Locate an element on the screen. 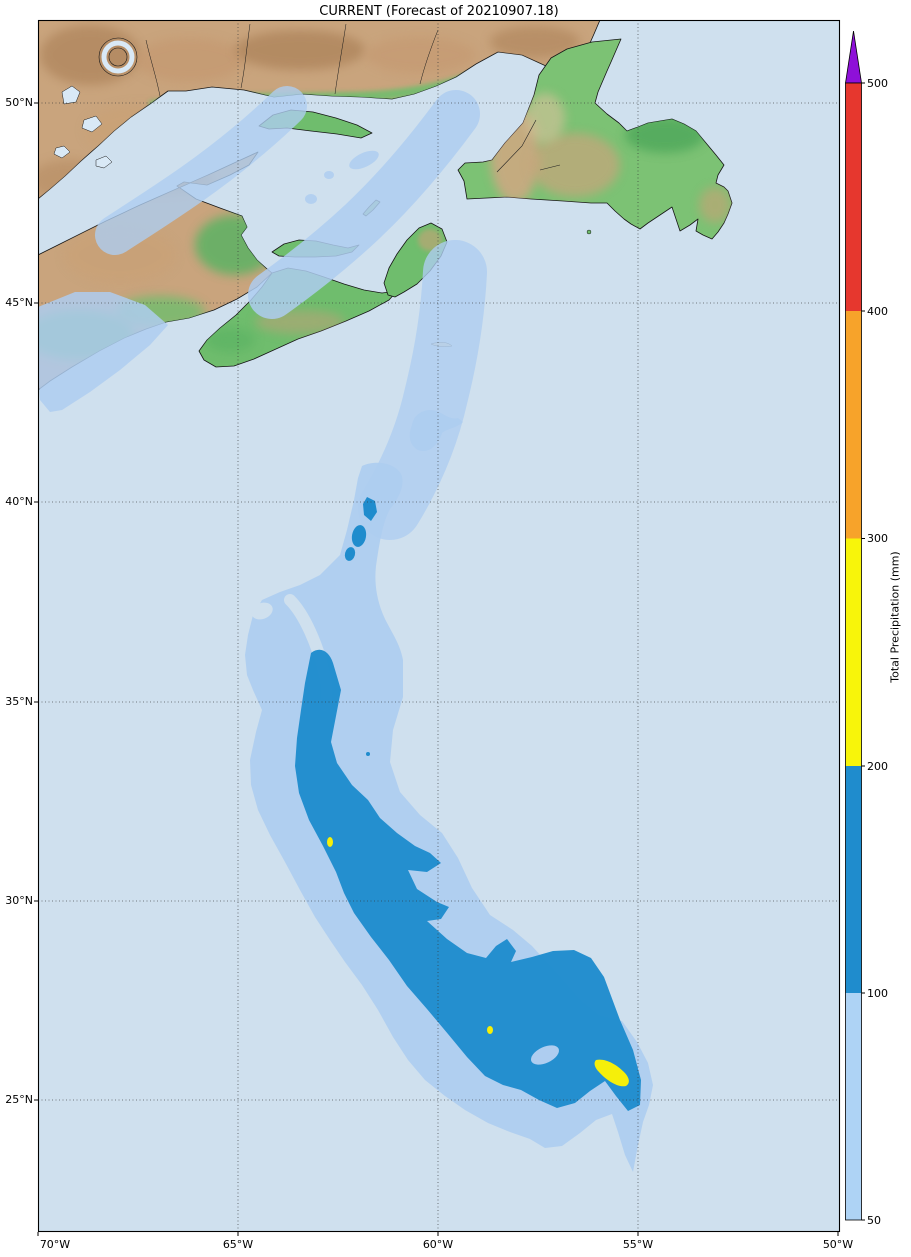  colorbar-tick-300: 300 is located at coordinates (877, 538).